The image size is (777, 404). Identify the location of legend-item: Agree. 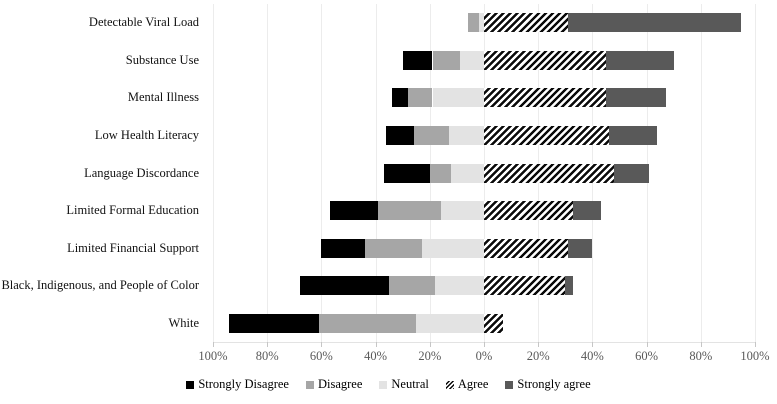
(467, 384).